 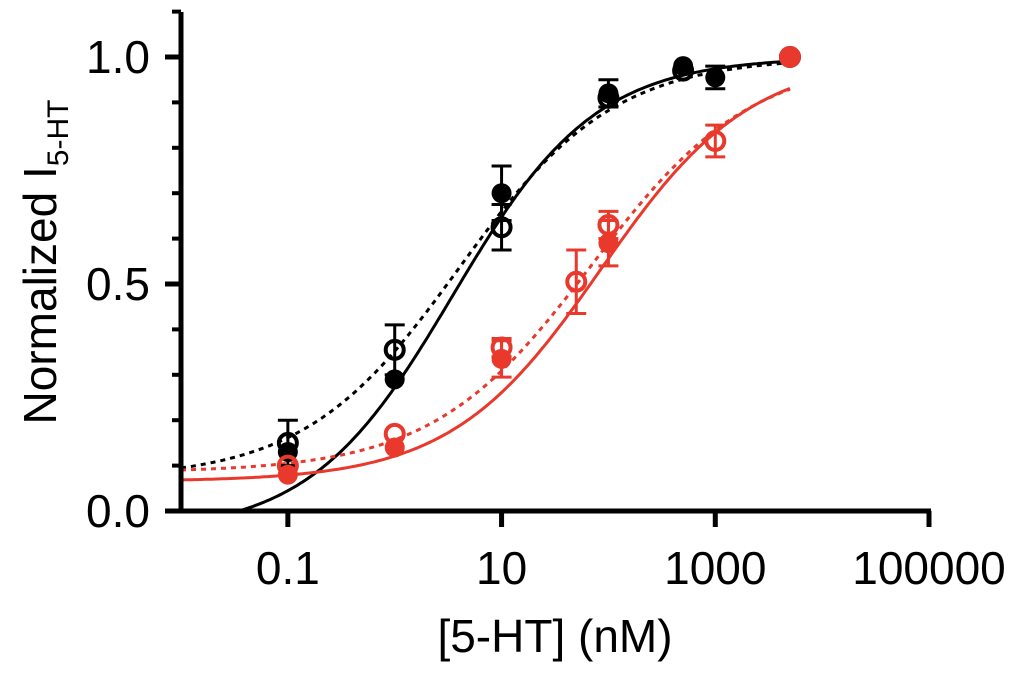 What do you see at coordinates (501, 568) in the screenshot?
I see `x-tick-label-1: 10` at bounding box center [501, 568].